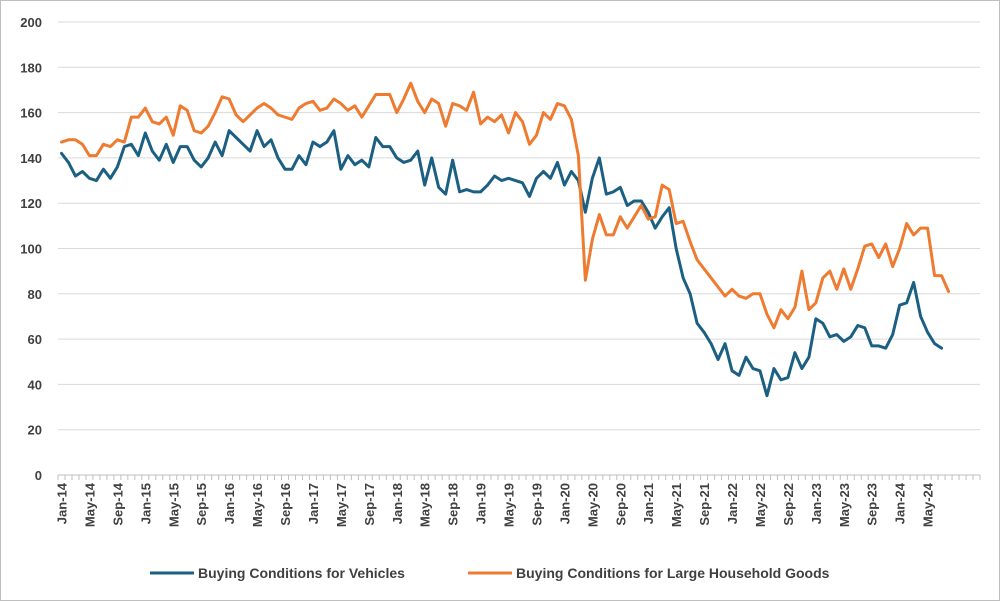 The height and width of the screenshot is (601, 1000). I want to click on x-tick-label: Jan-19, so click(481, 503).